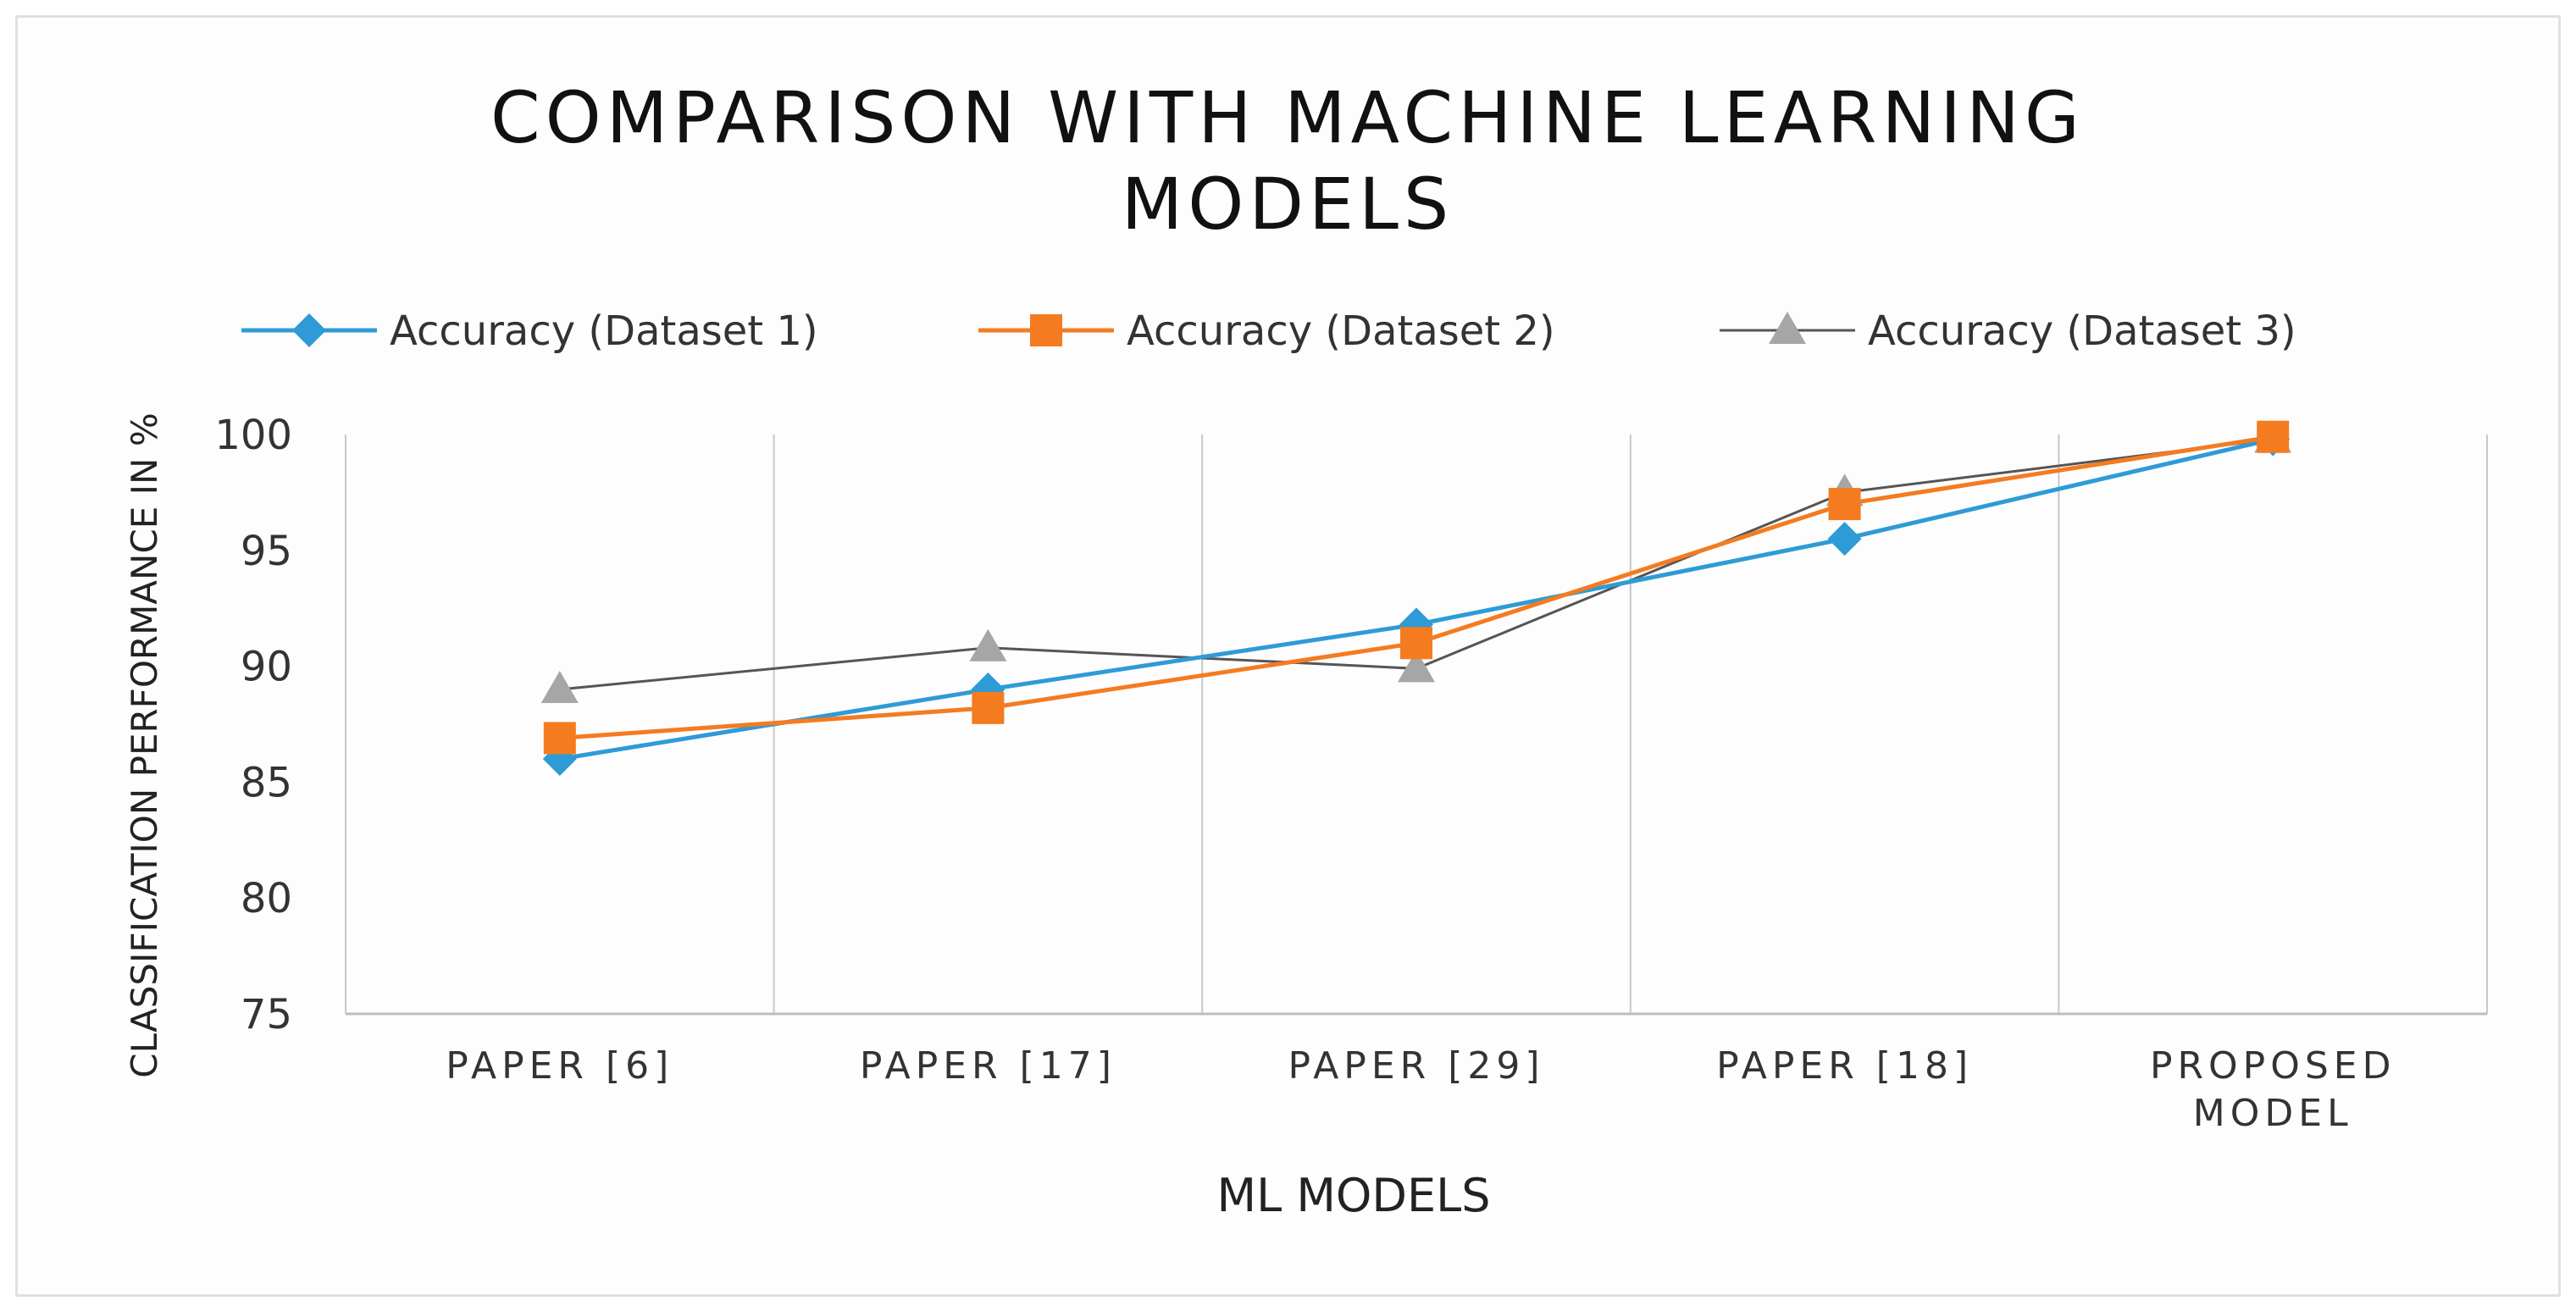 This screenshot has width=2576, height=1312. I want to click on legend-item: Accuracy (Dataset 2), so click(1266, 331).